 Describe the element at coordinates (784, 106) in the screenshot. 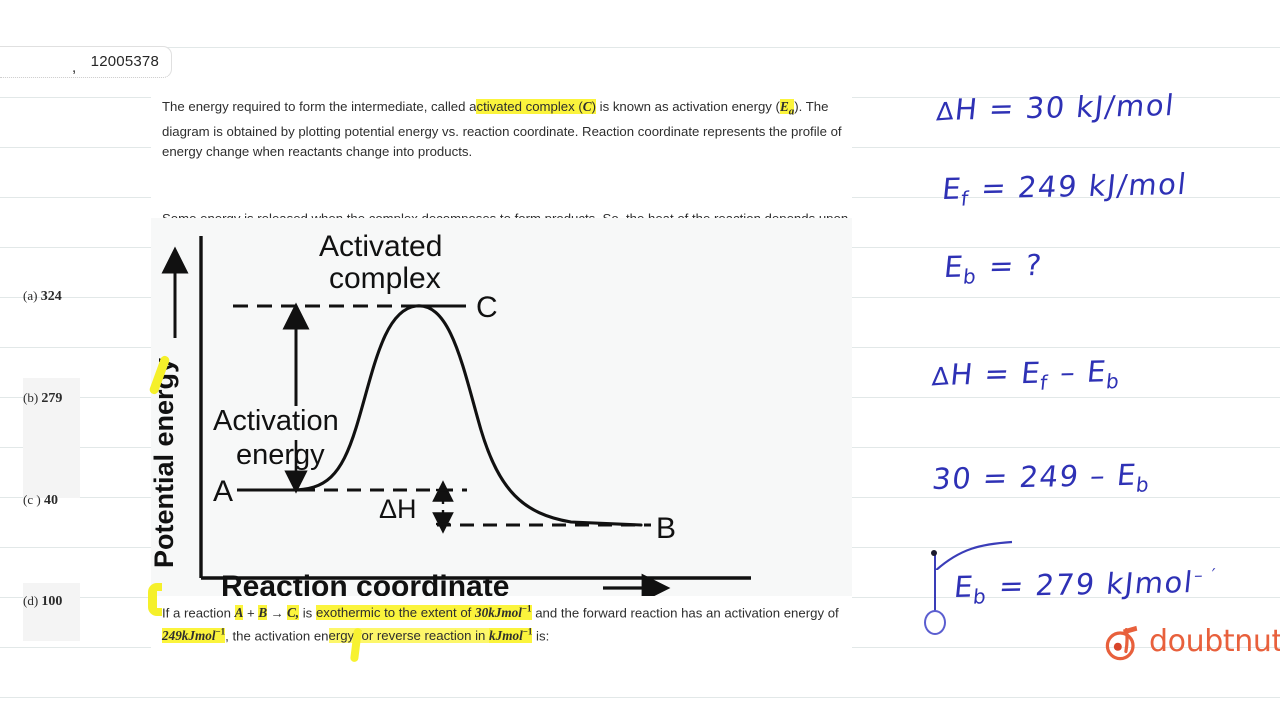

I see `passage-p1-symbol-E: E` at that location.